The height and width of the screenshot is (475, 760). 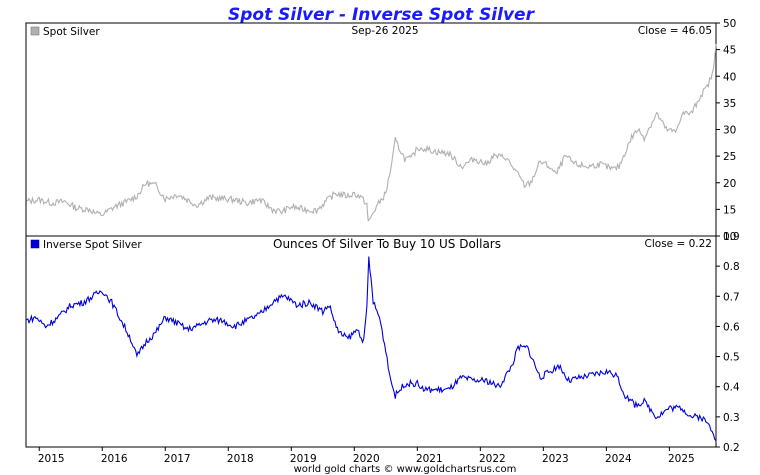 I want to click on top-legend-label: Spot Silver, so click(x=71, y=32).